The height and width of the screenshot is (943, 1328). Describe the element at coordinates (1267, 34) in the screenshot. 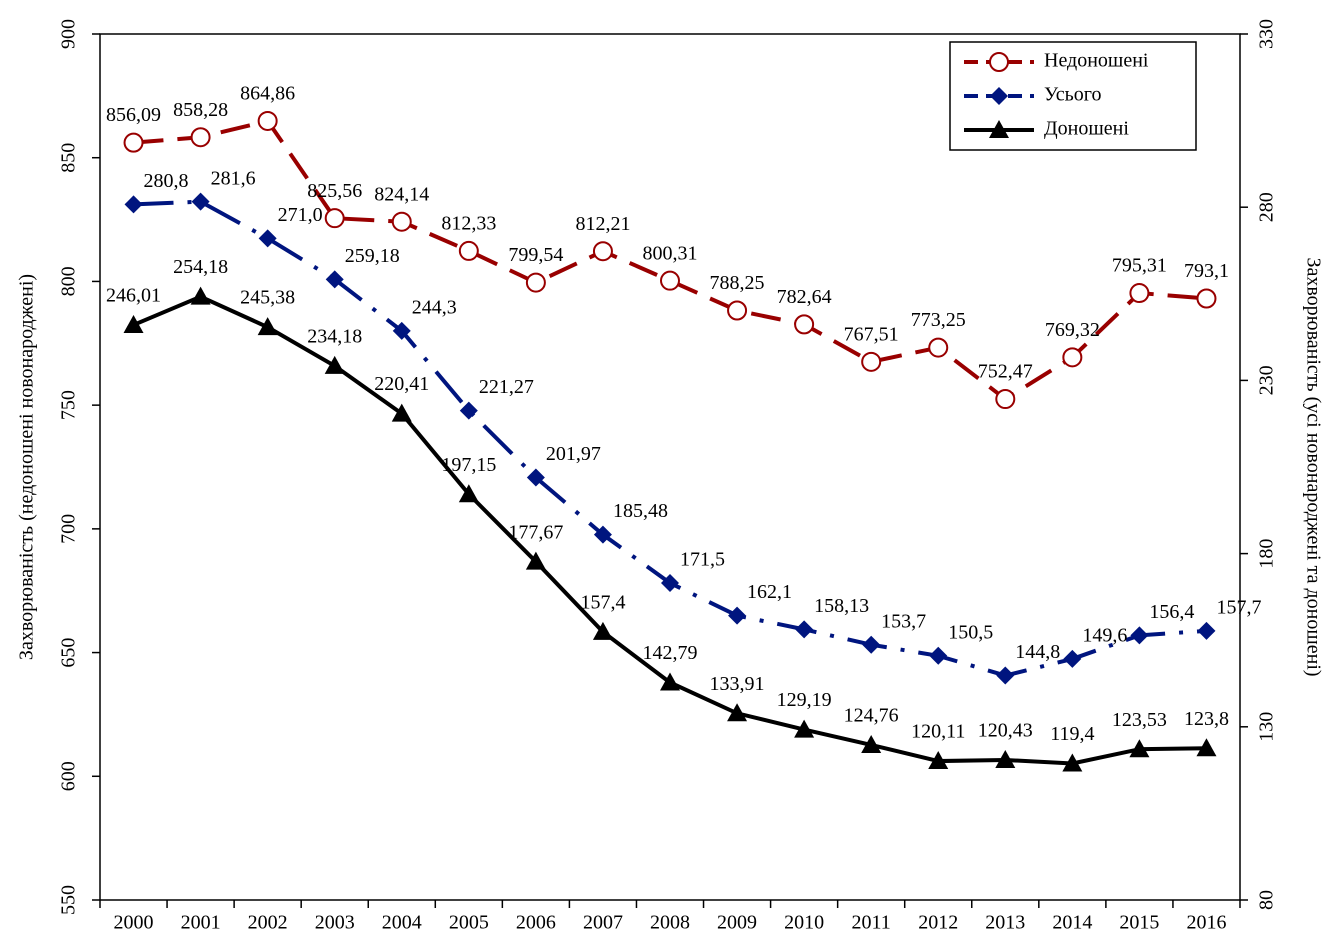

I see `y2-tick-label: 330` at that location.